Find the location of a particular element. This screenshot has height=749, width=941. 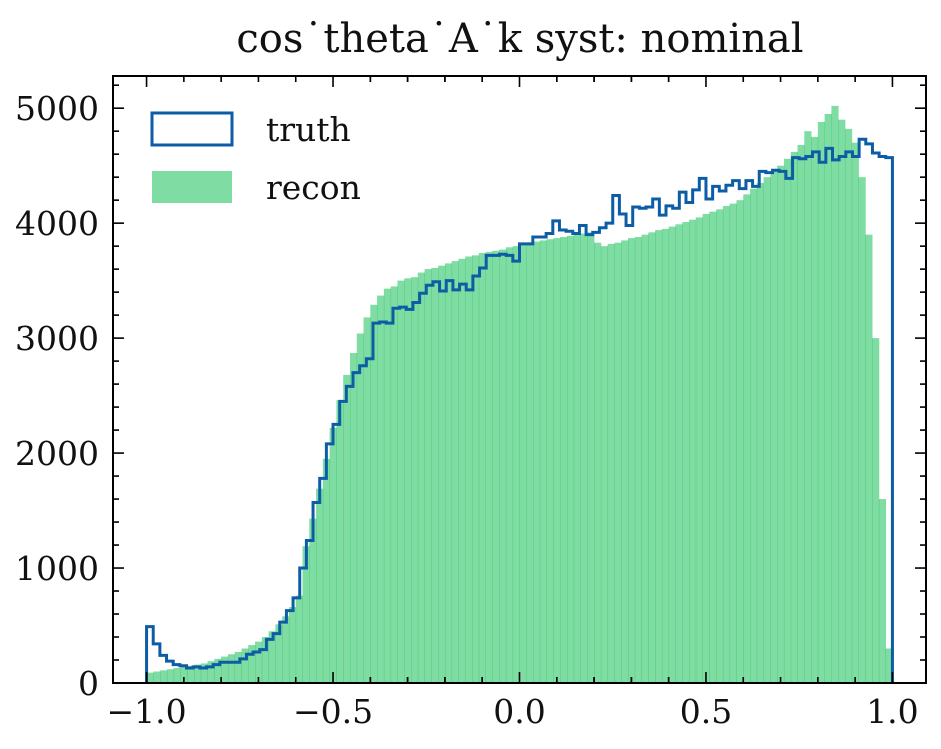

y-tick-label: 3000 is located at coordinates (57, 338).